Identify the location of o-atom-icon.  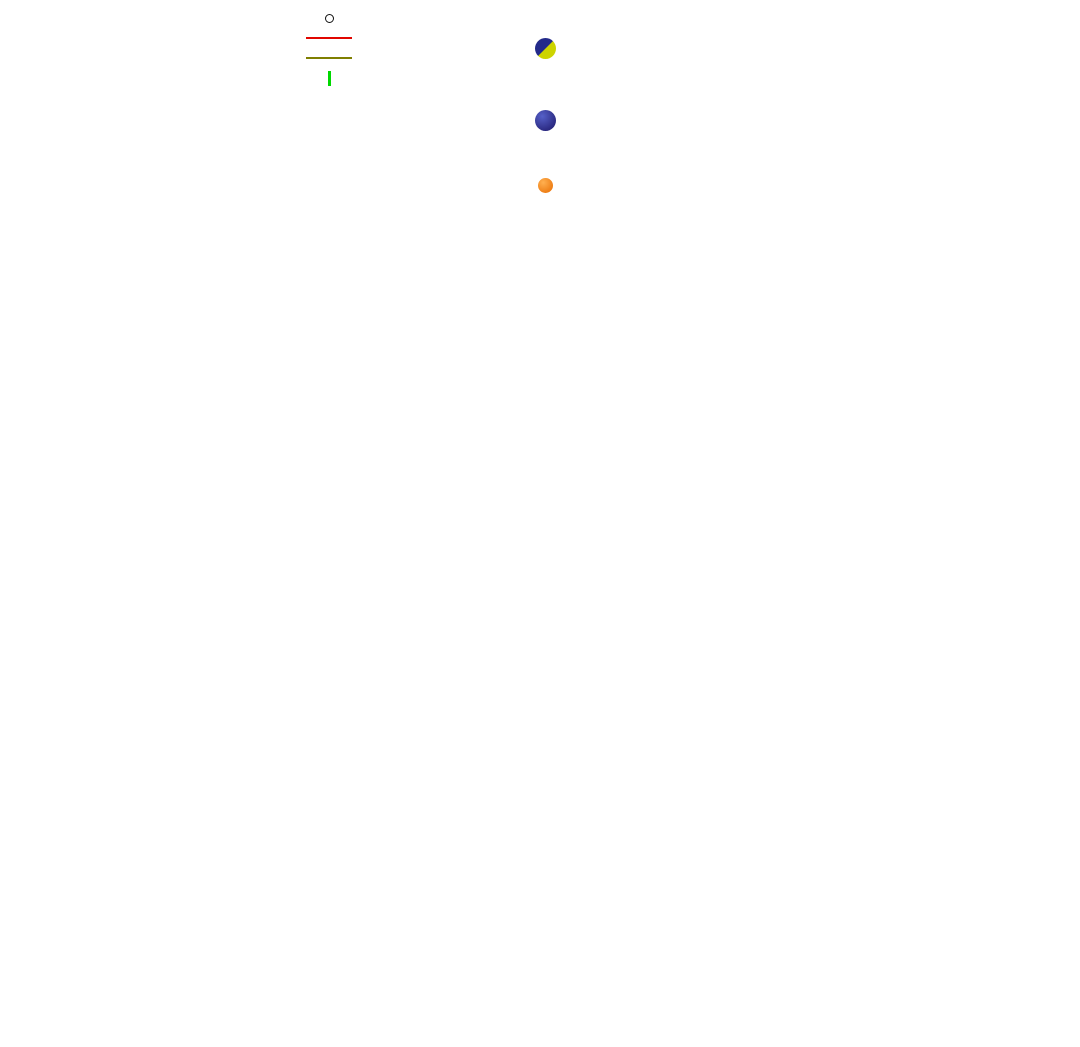
(545, 185).